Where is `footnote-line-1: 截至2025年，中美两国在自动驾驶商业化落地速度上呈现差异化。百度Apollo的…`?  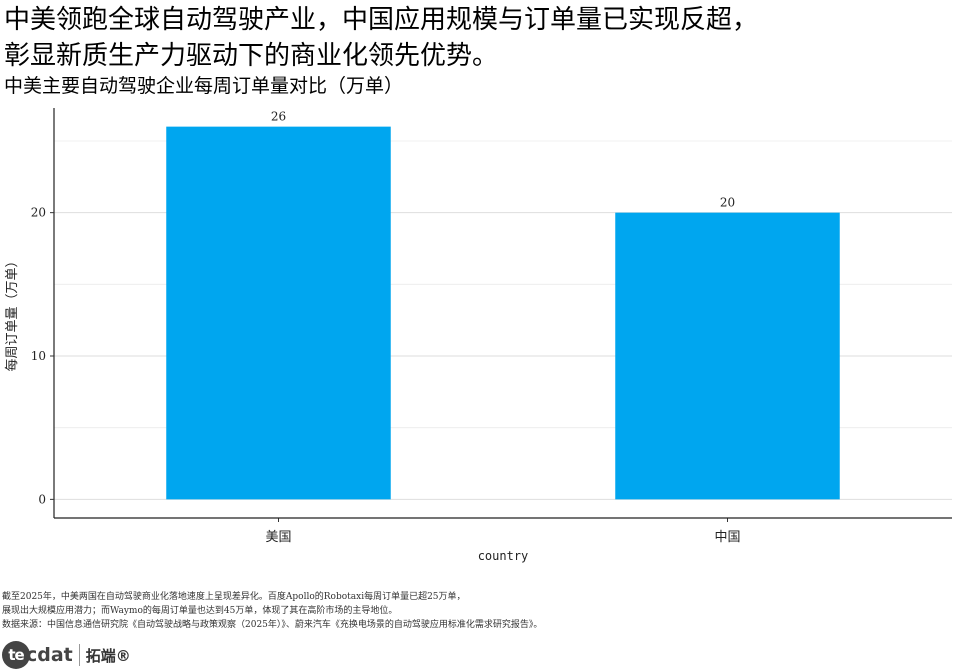 footnote-line-1: 截至2025年，中美两国在自动驾驶商业化落地速度上呈现差异化。百度Apollo的… is located at coordinates (234, 597).